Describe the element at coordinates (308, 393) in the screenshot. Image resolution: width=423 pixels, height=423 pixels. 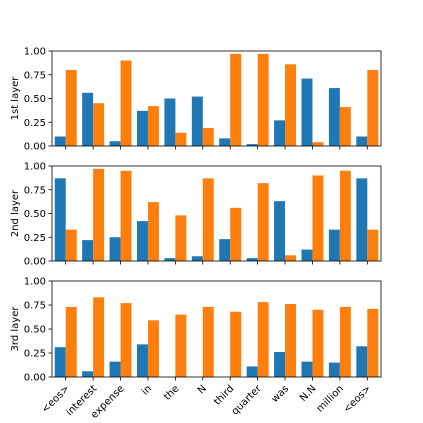
I see `xtick-label: N.N` at that location.